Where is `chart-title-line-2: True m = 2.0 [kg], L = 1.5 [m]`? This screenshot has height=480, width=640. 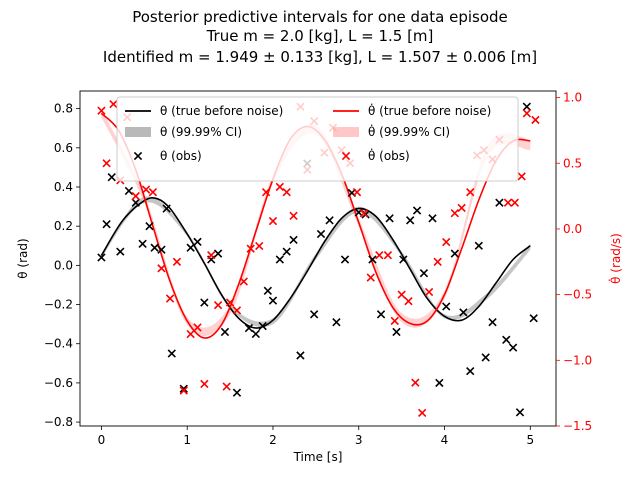 chart-title-line-2: True m = 2.0 [kg], L = 1.5 [m] is located at coordinates (320, 36).